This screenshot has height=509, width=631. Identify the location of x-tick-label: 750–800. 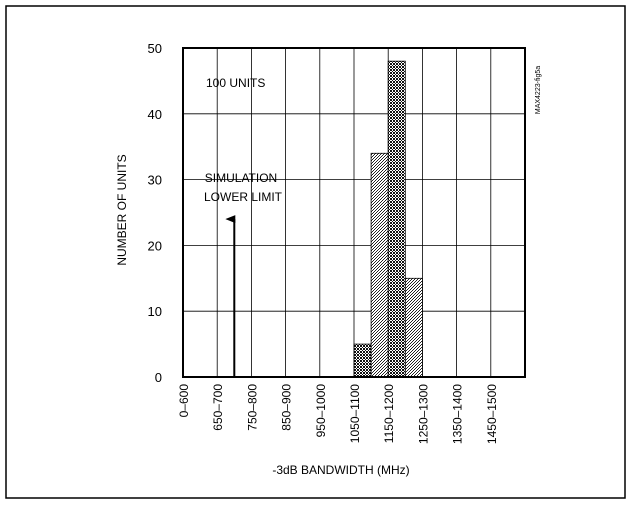
(252, 407).